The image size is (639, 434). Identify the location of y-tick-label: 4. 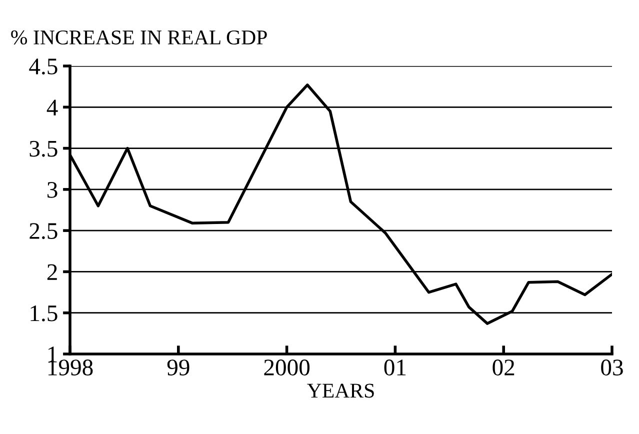
(52, 108).